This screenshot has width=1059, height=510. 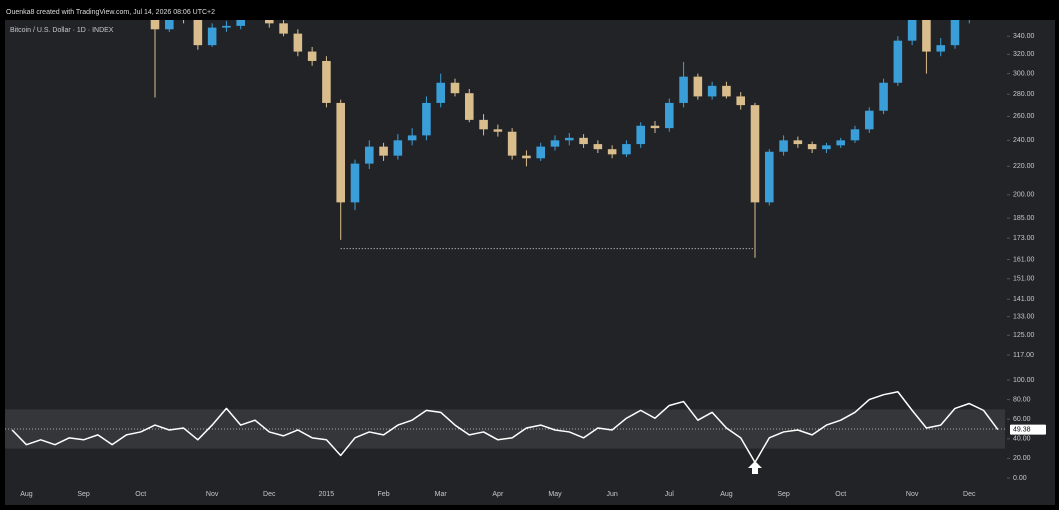 I want to click on y-tick-label: 161.00, so click(x=1024, y=259).